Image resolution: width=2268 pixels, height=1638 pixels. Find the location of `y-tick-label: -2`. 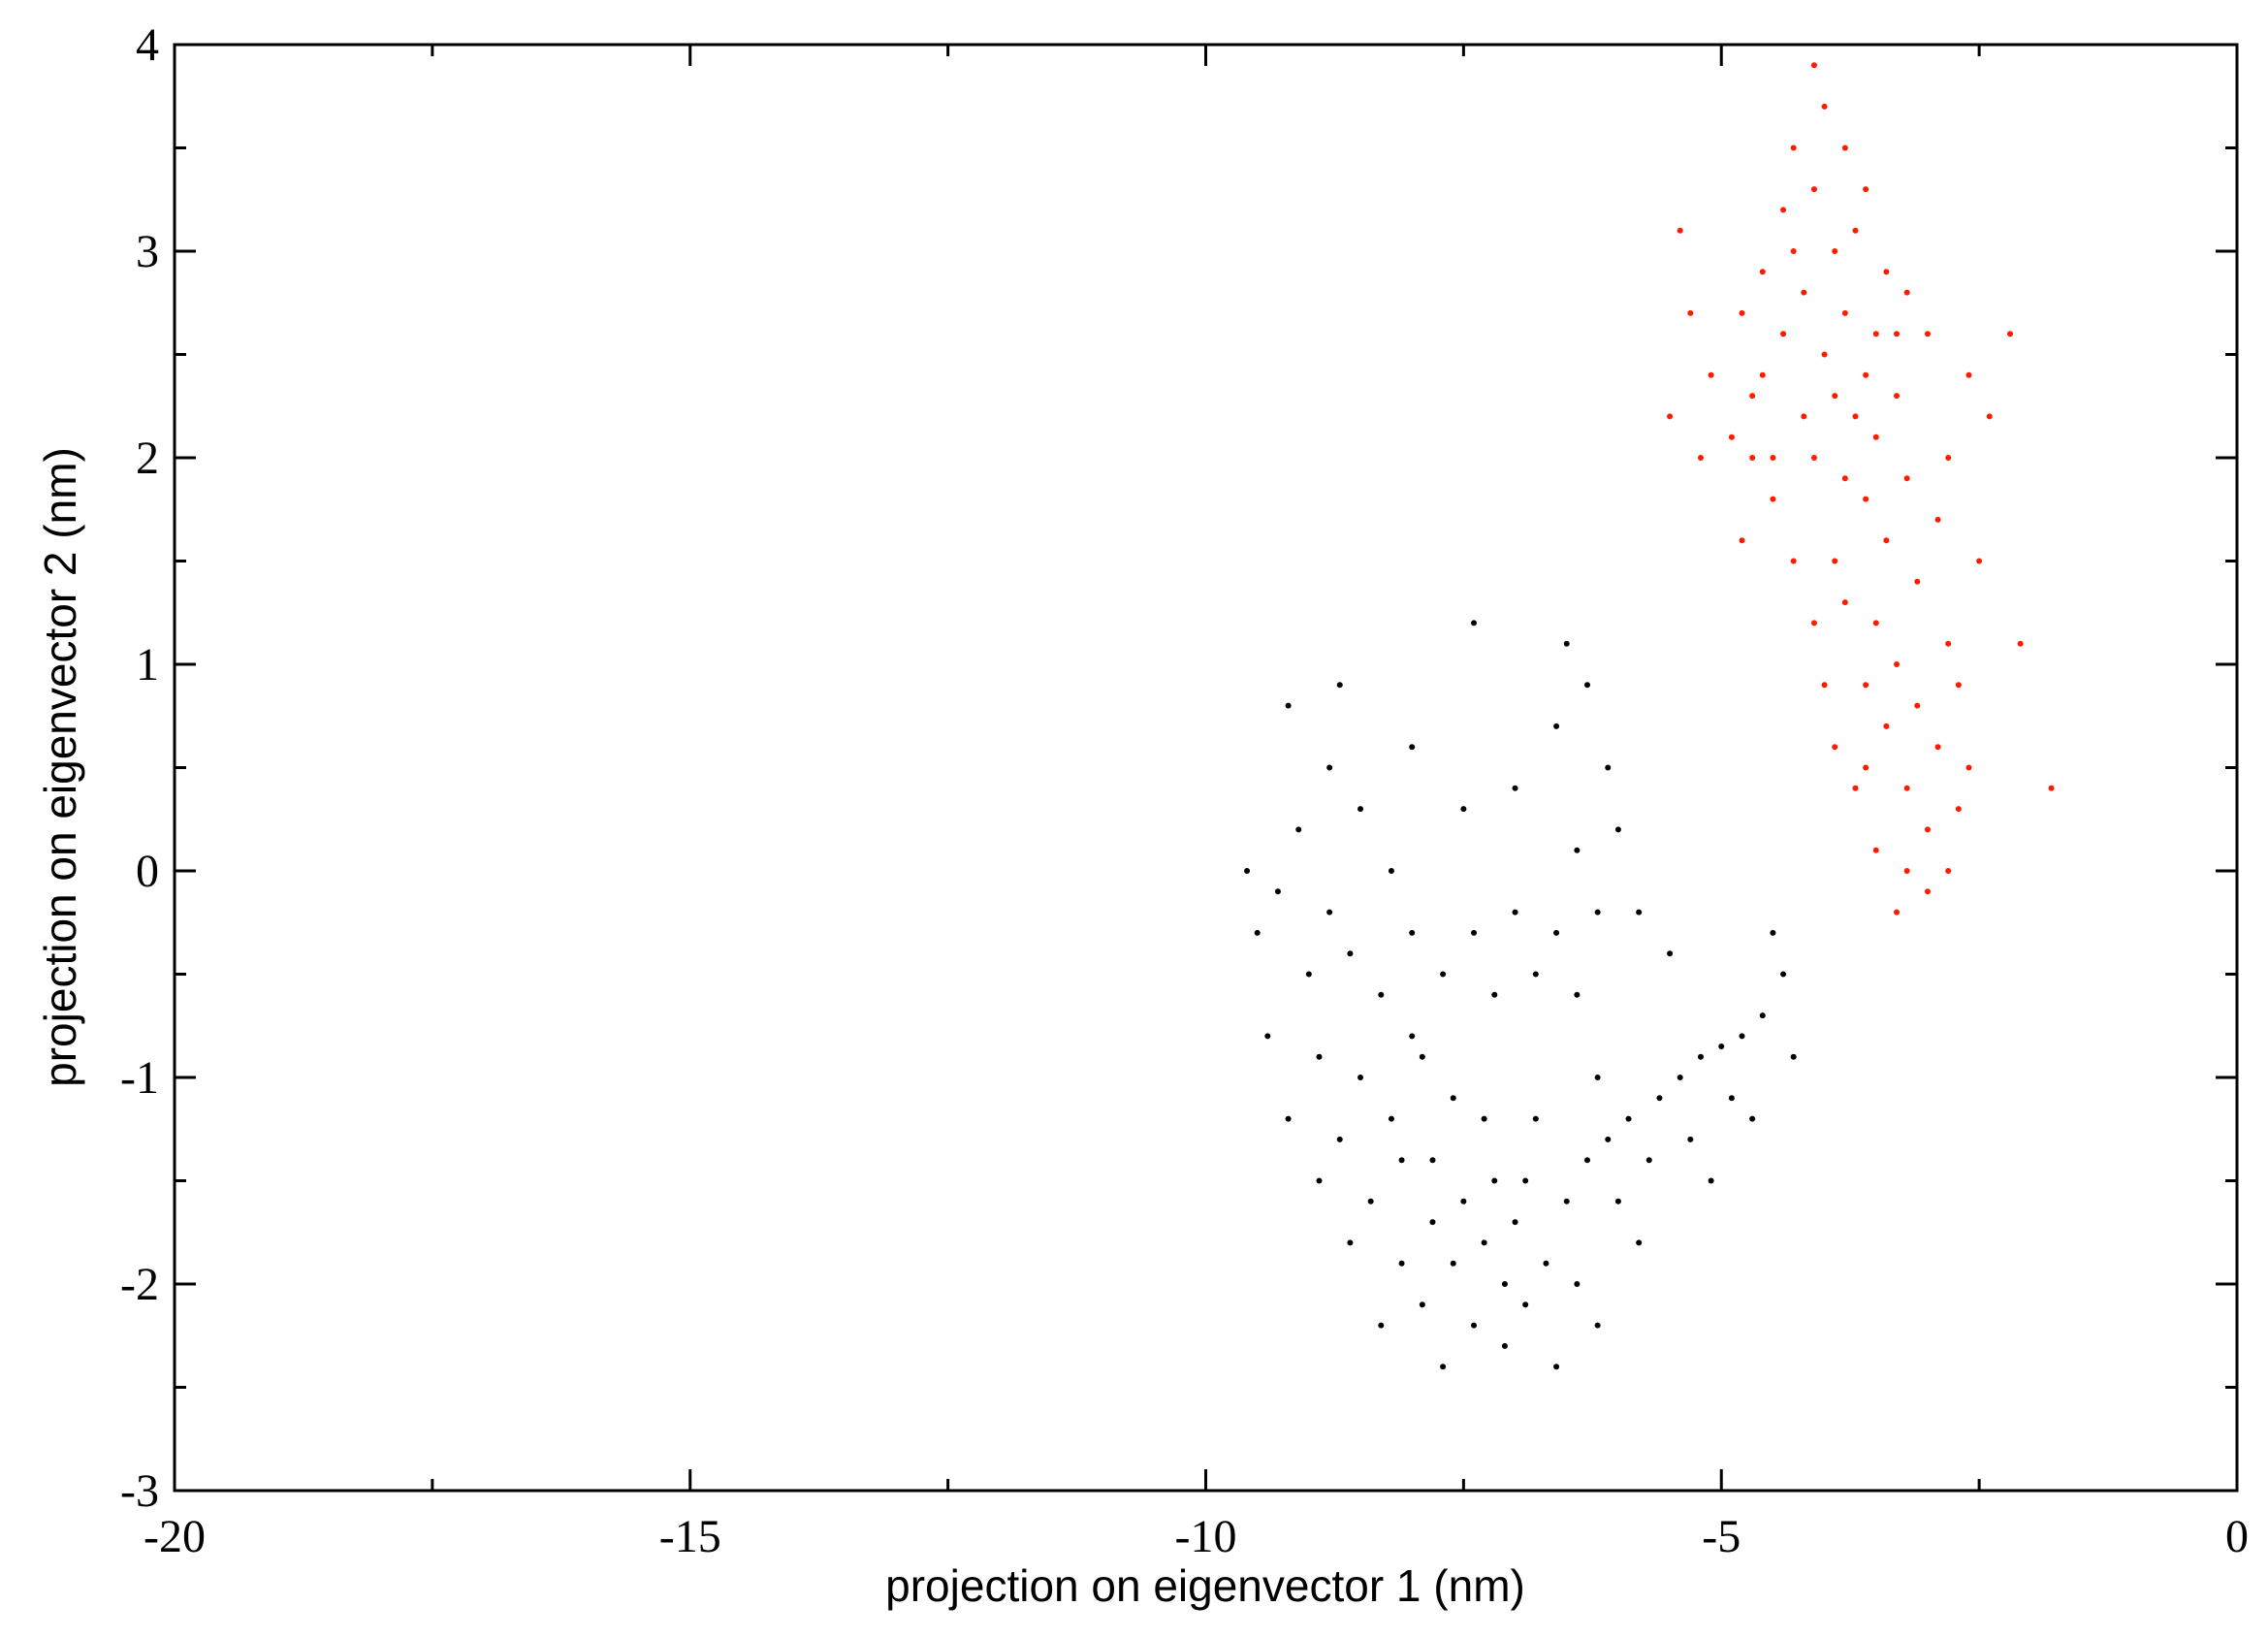

y-tick-label: -2 is located at coordinates (139, 1284).